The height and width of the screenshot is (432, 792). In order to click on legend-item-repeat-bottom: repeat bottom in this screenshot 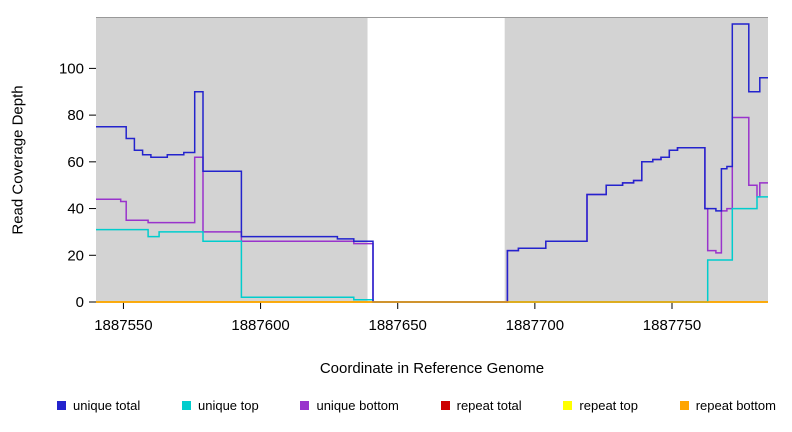, I will do `click(727, 405)`.